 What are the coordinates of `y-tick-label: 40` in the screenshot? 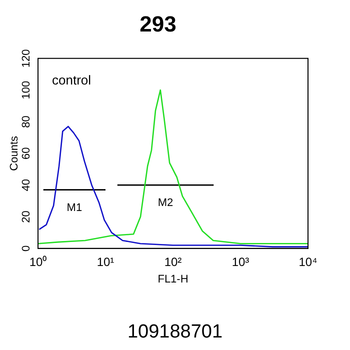 It's located at (26, 185).